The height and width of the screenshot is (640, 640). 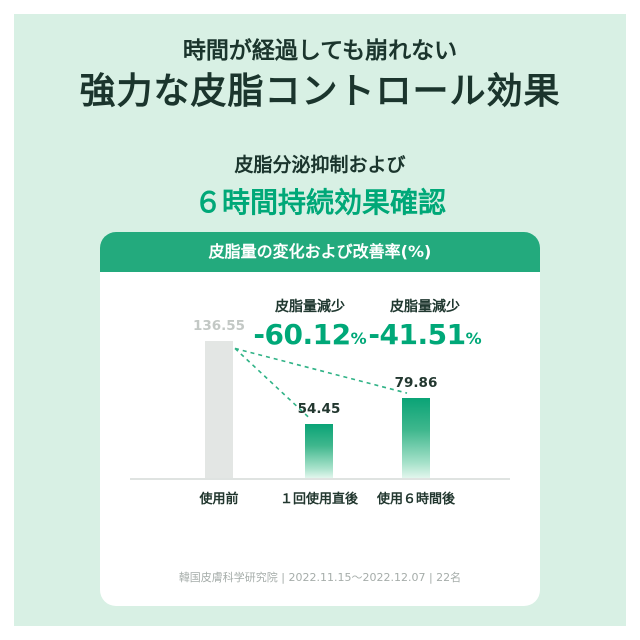 I want to click on chart-title: 皮脂量の変化および改善率(%), so click(x=320, y=252).